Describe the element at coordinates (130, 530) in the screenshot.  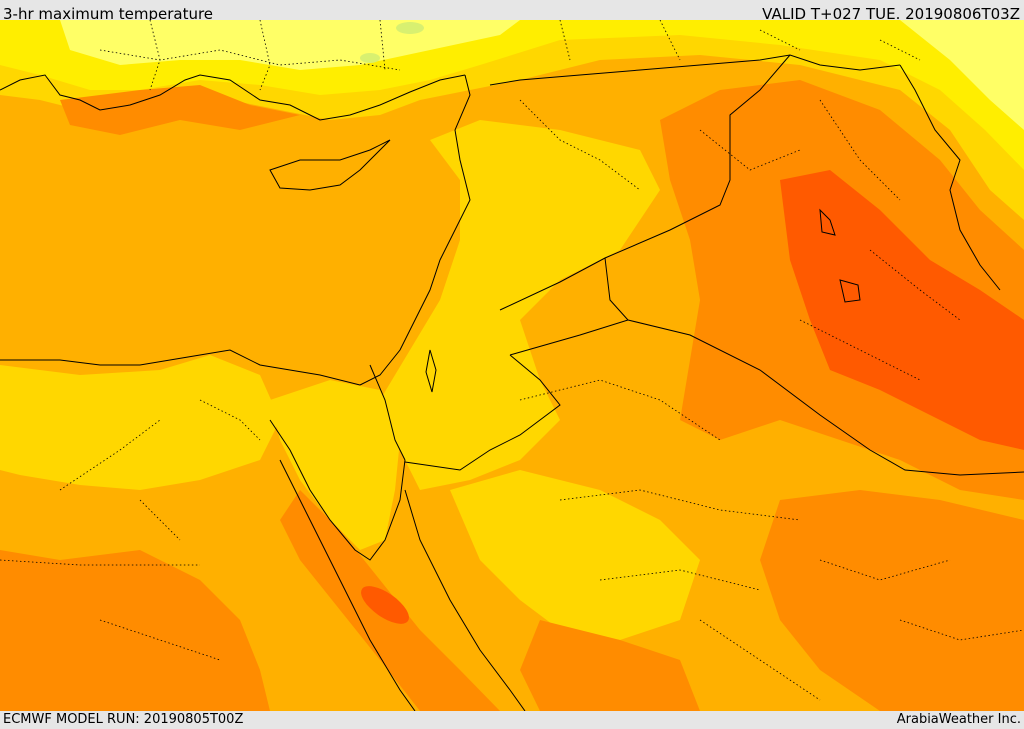
I see `egypt-admin-lines` at that location.